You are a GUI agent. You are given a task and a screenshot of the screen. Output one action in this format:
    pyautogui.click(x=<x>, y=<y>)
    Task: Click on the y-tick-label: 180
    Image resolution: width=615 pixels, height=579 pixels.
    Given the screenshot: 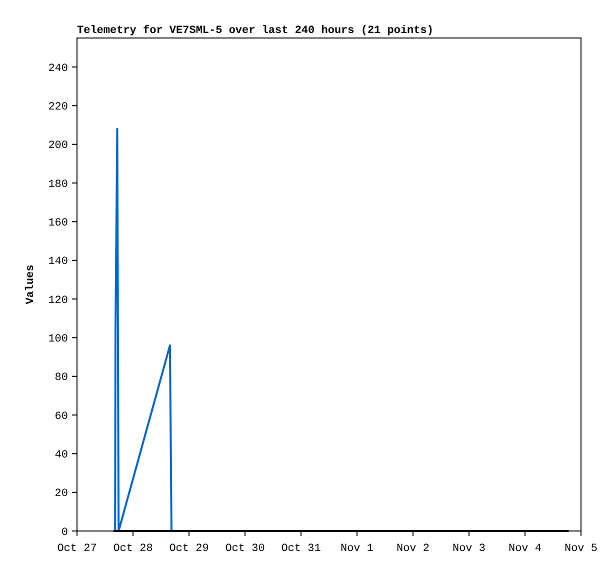 What is the action you would take?
    pyautogui.click(x=58, y=184)
    